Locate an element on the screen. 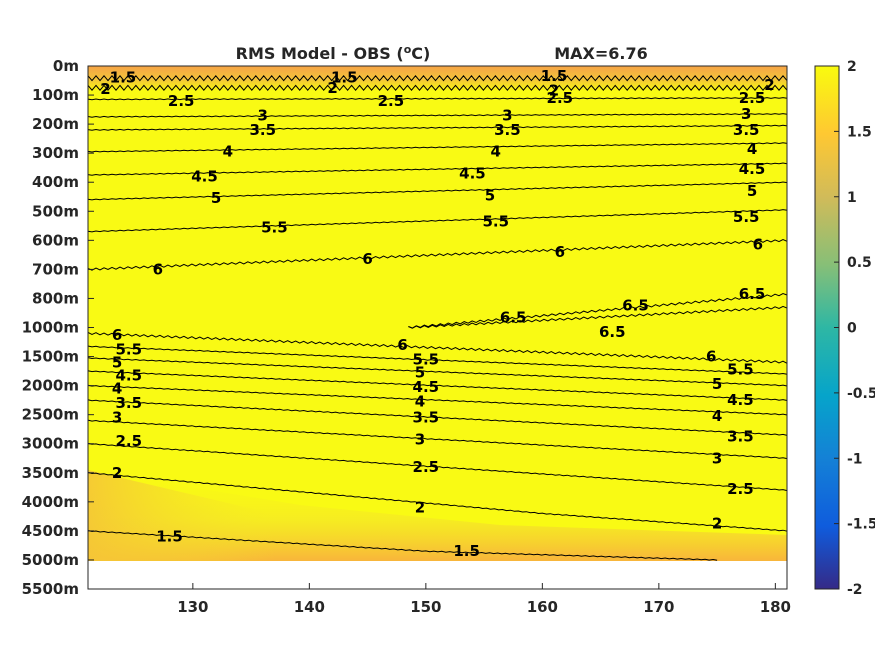  y-tick-label: 0m is located at coordinates (66, 66).